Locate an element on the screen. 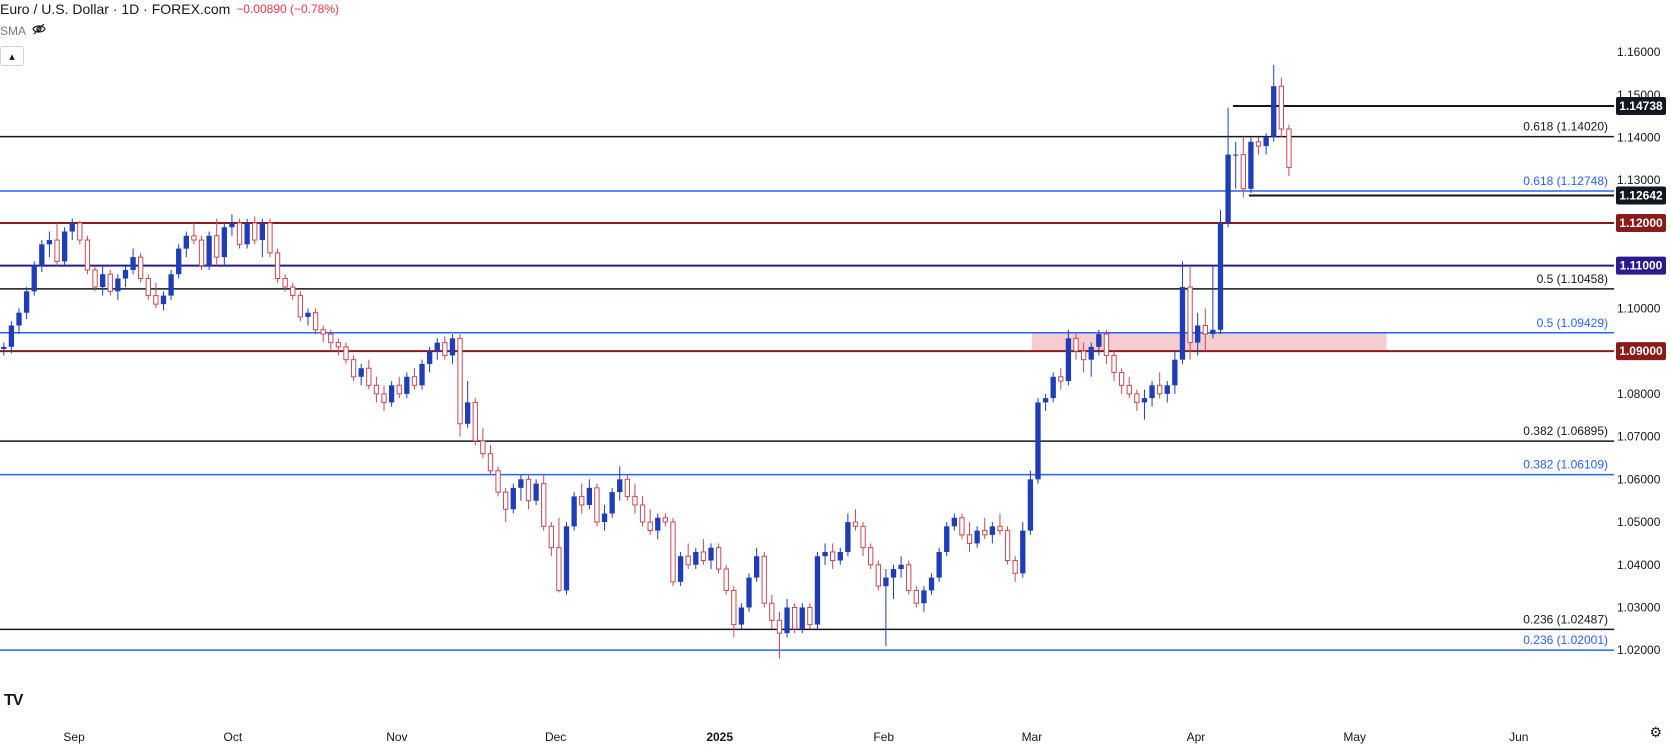  fib-level-label: 0.382 (1.06895) is located at coordinates (1565, 431).